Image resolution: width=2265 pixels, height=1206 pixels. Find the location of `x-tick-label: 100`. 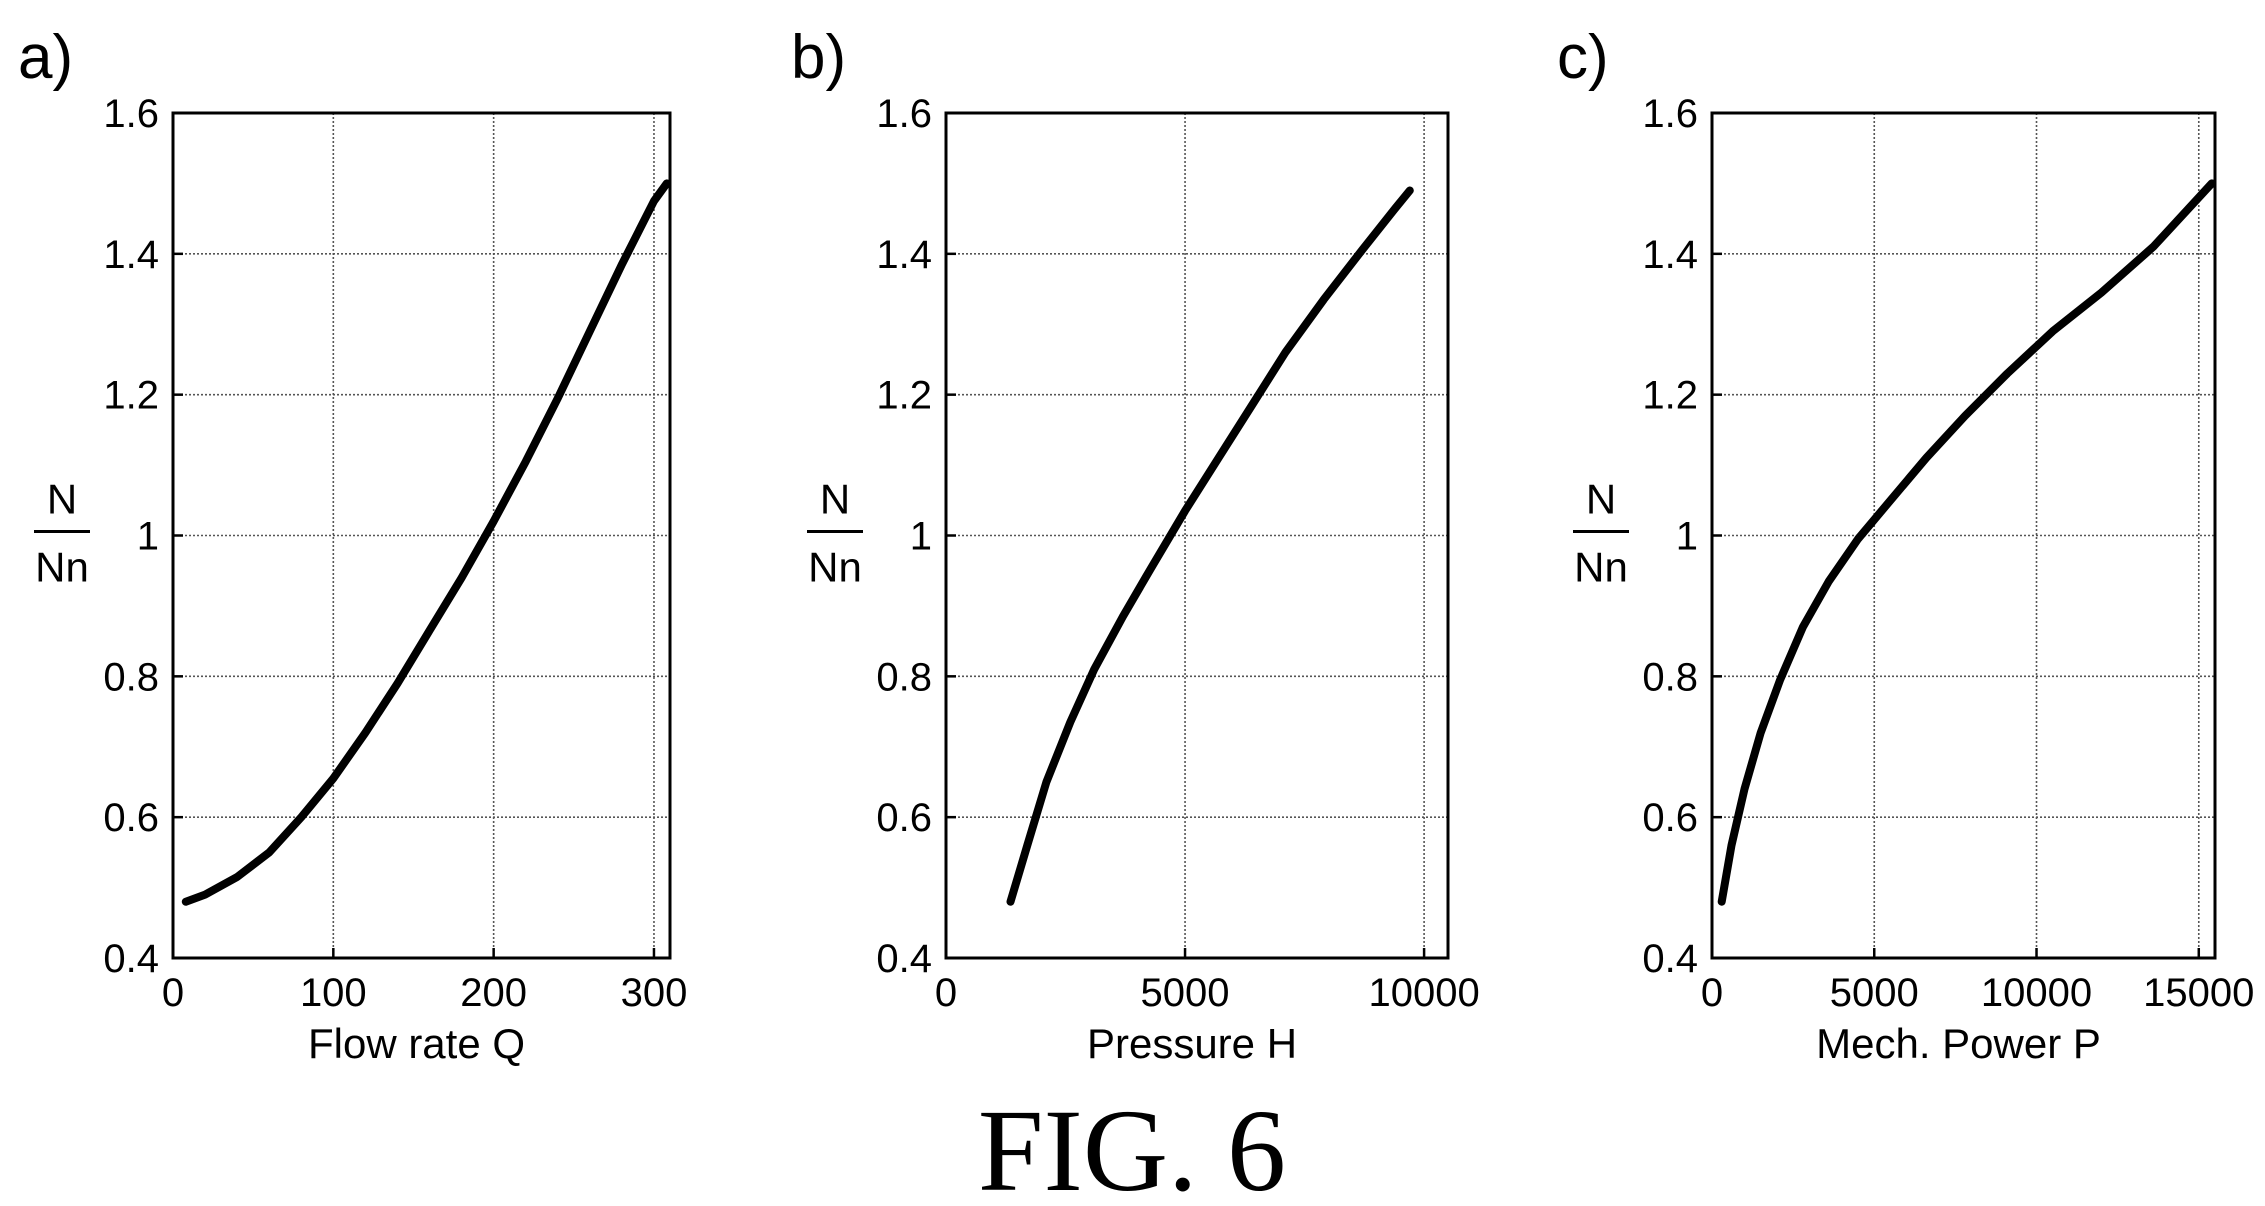

x-tick-label: 100 is located at coordinates (333, 993).